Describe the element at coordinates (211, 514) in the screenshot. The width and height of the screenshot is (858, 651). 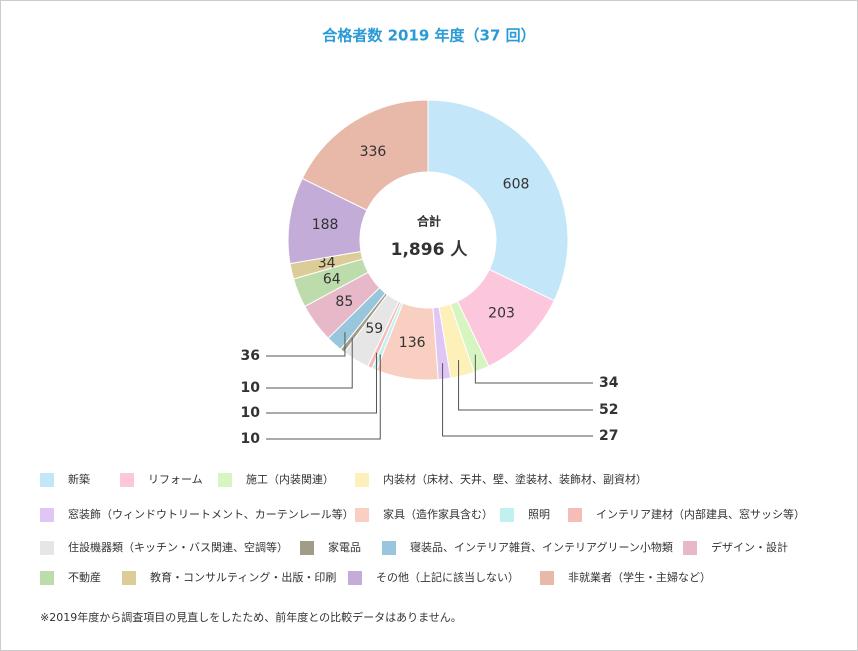
I see `legend-label: 窓装飾（ウィンドウトリートメント、カーテンレール等）` at that location.